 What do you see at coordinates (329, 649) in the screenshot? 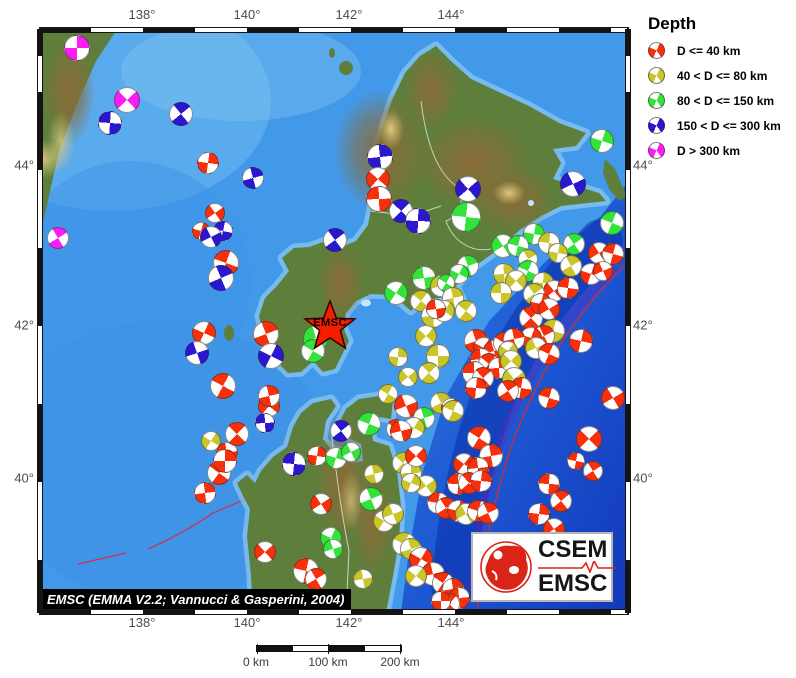
I see `scale-bar-segments` at bounding box center [329, 649].